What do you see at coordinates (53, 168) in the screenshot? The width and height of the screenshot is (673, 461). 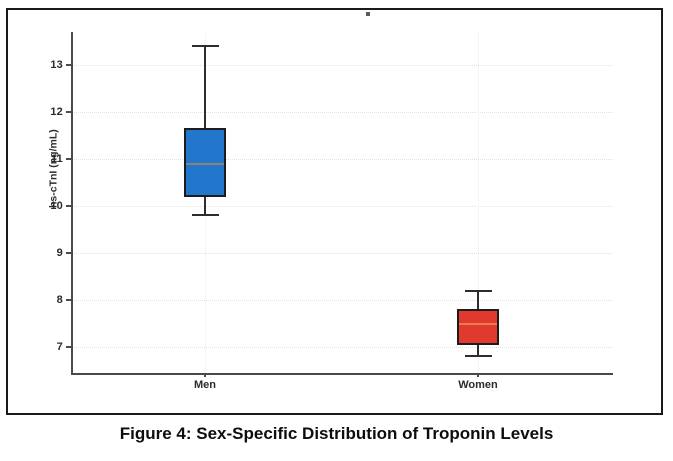 I see `y-axis-label: hs-cTnI (ng/mL)` at bounding box center [53, 168].